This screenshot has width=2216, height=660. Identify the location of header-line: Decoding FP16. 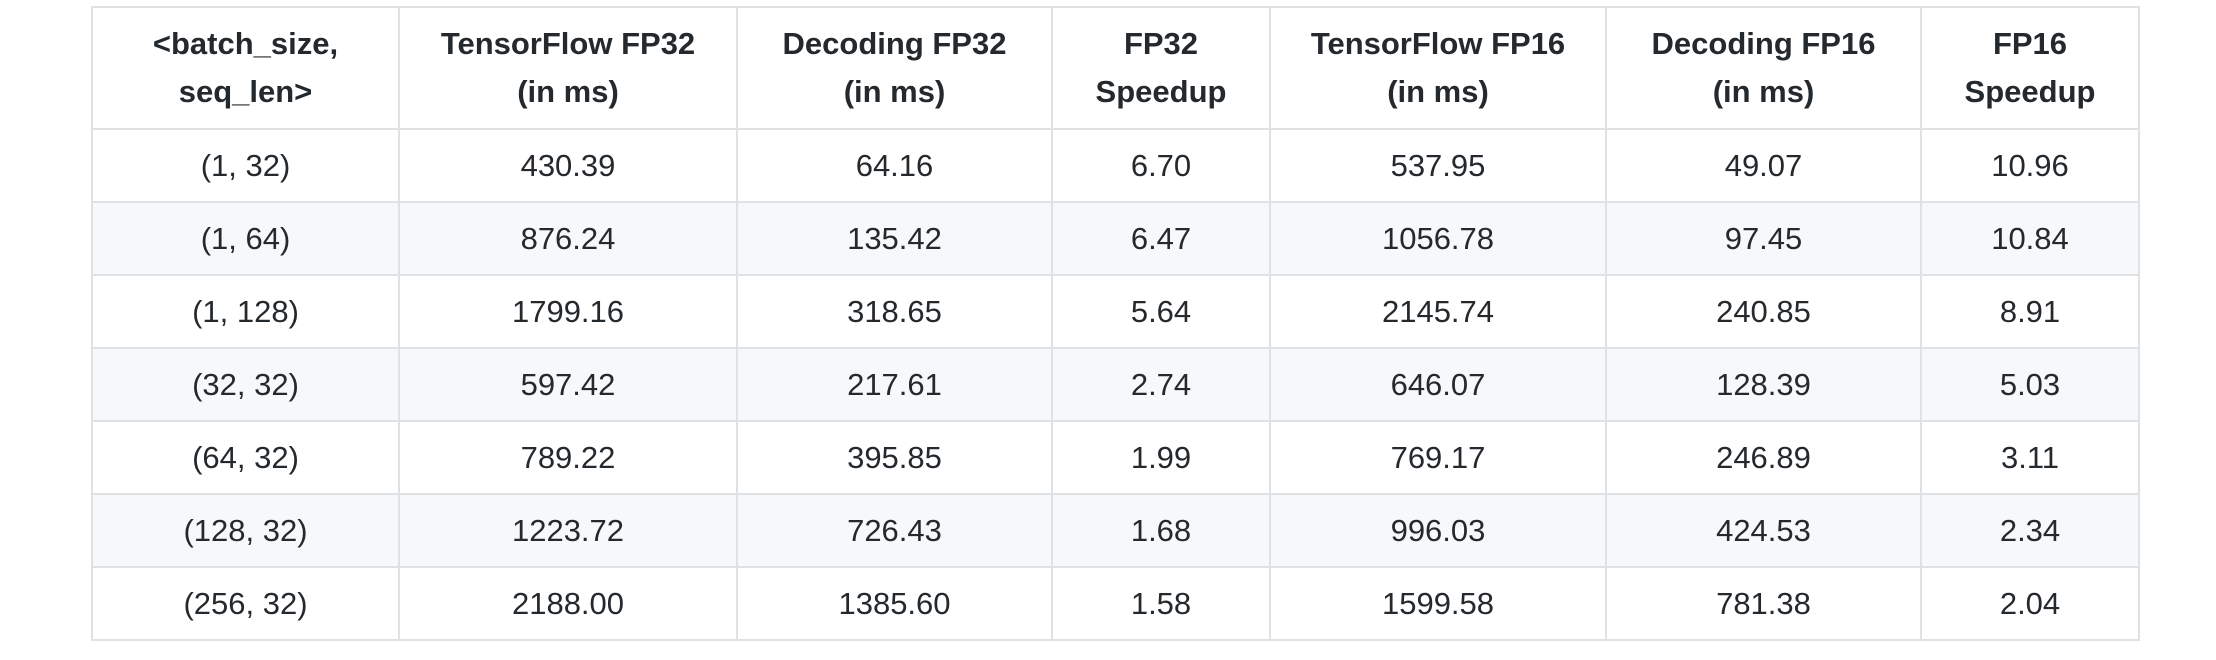
(1763, 43).